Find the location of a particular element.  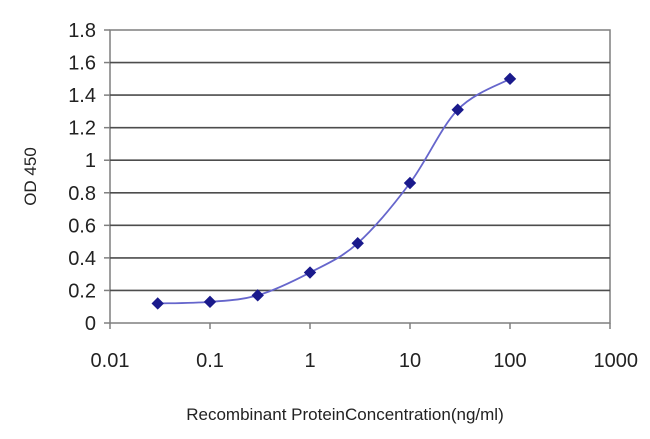

y-tick-label: 1.6 is located at coordinates (82, 64).